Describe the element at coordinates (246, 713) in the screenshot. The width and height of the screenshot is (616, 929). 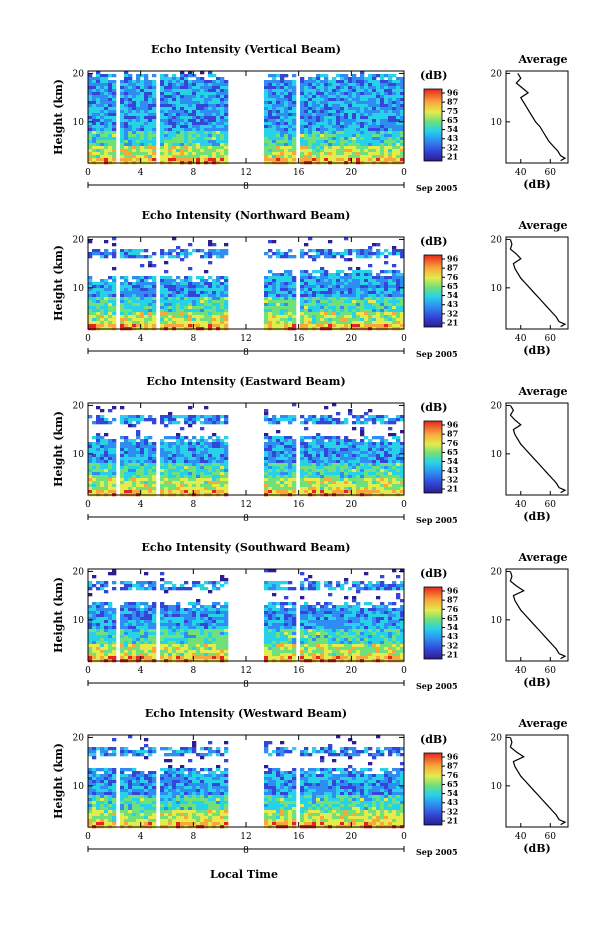
I see `panel-title: Echo Intensity (Westward Beam)` at that location.